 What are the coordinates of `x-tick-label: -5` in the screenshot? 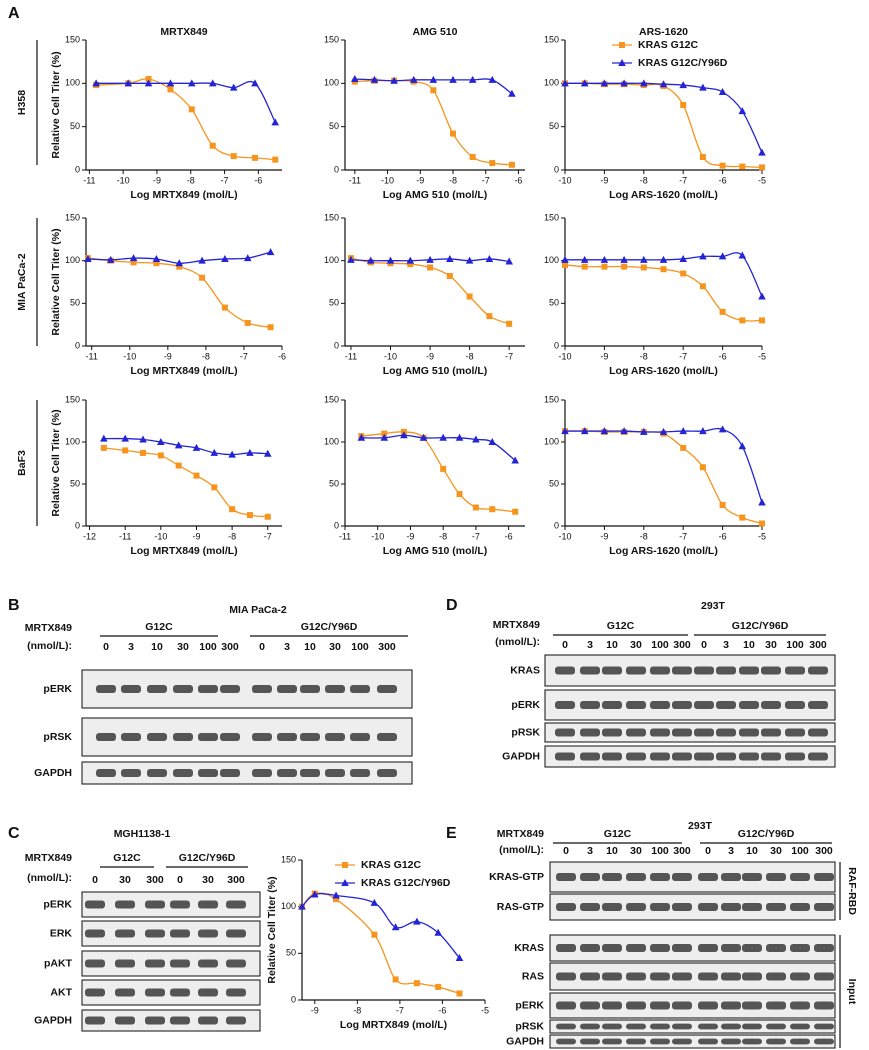 It's located at (762, 180).